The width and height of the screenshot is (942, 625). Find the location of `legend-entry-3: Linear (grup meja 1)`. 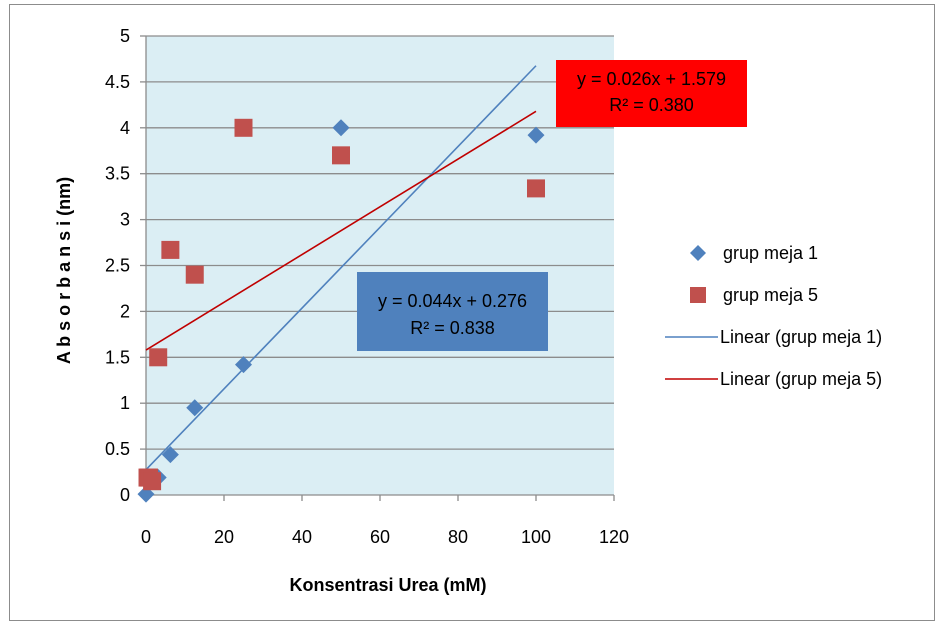

legend-entry-3: Linear (grup meja 1) is located at coordinates (773, 337).